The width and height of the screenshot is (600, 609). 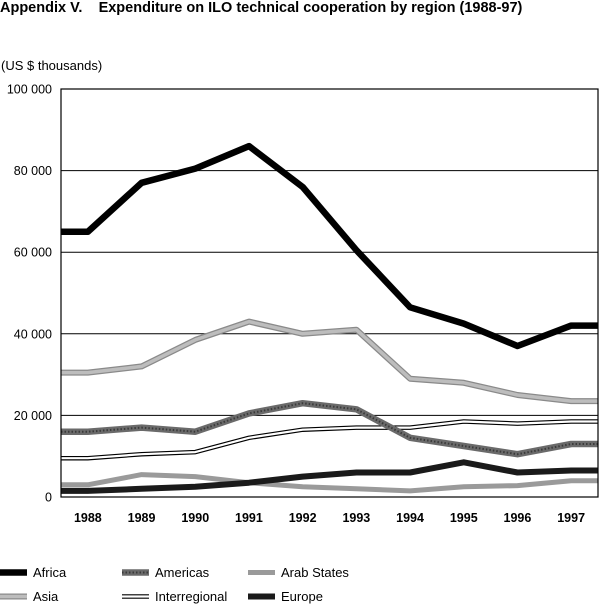 I want to click on series-europe, so click(x=329, y=476).